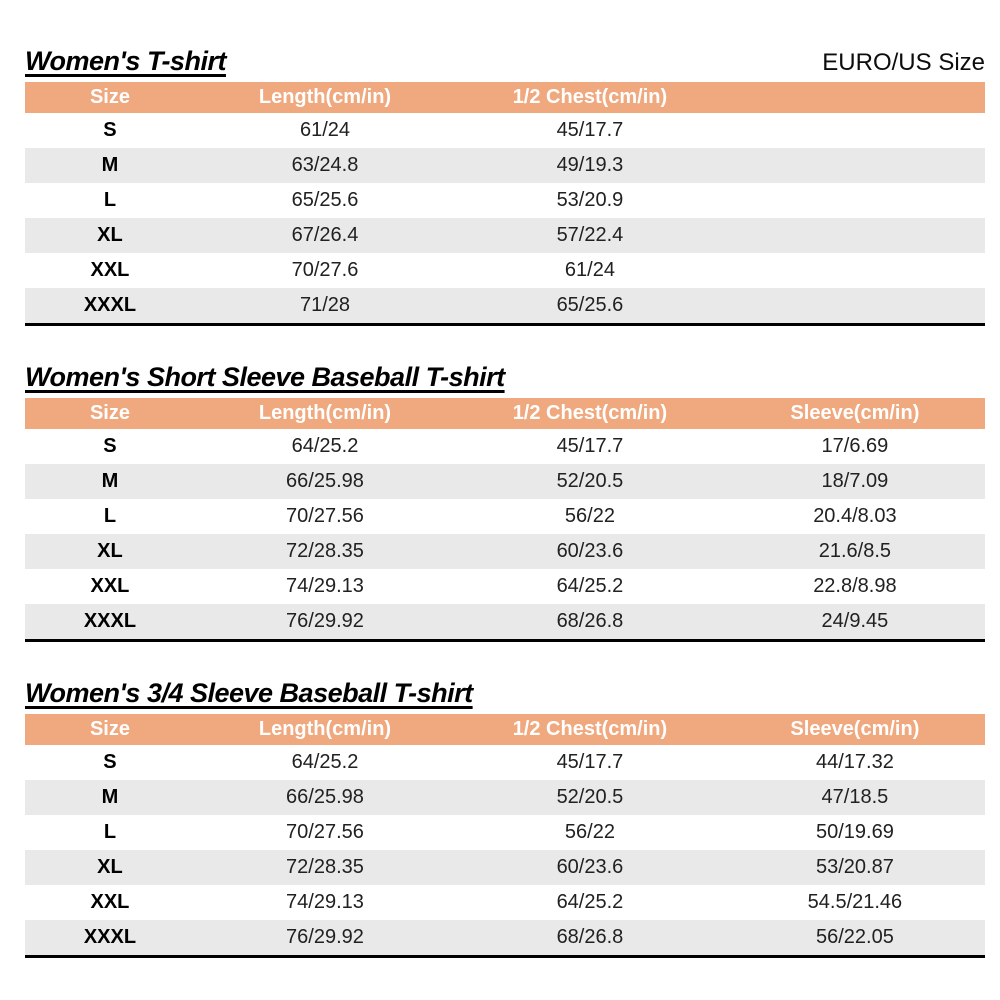 The image size is (1000, 1000). Describe the element at coordinates (590, 165) in the screenshot. I see `measurement-cell: 49/19.3` at that location.